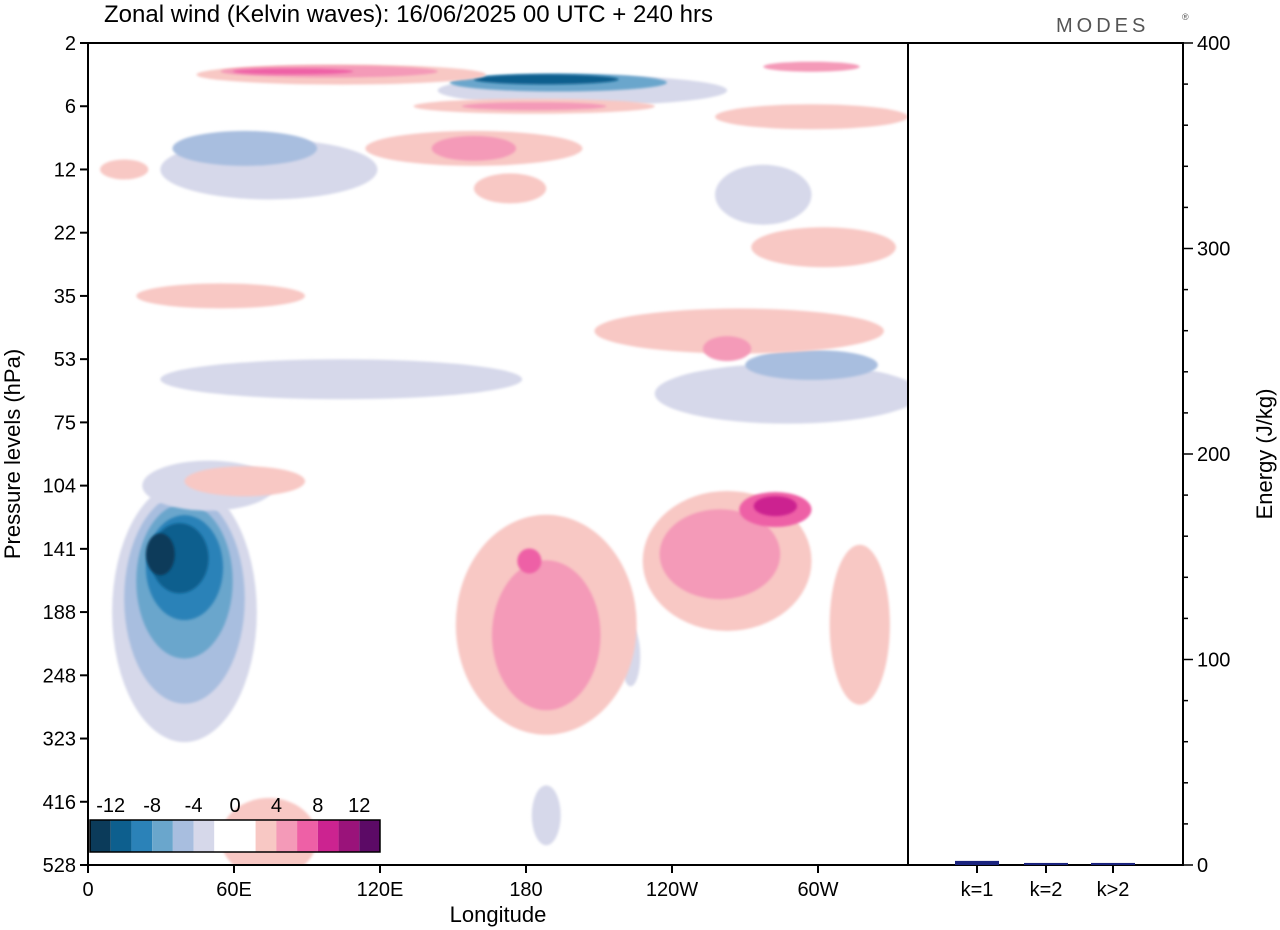 Image resolution: width=1280 pixels, height=930 pixels. I want to click on pressure-axis: 2 6 12 22 35 53 75 104 141 188 248 323 416 528, so click(65, 455).